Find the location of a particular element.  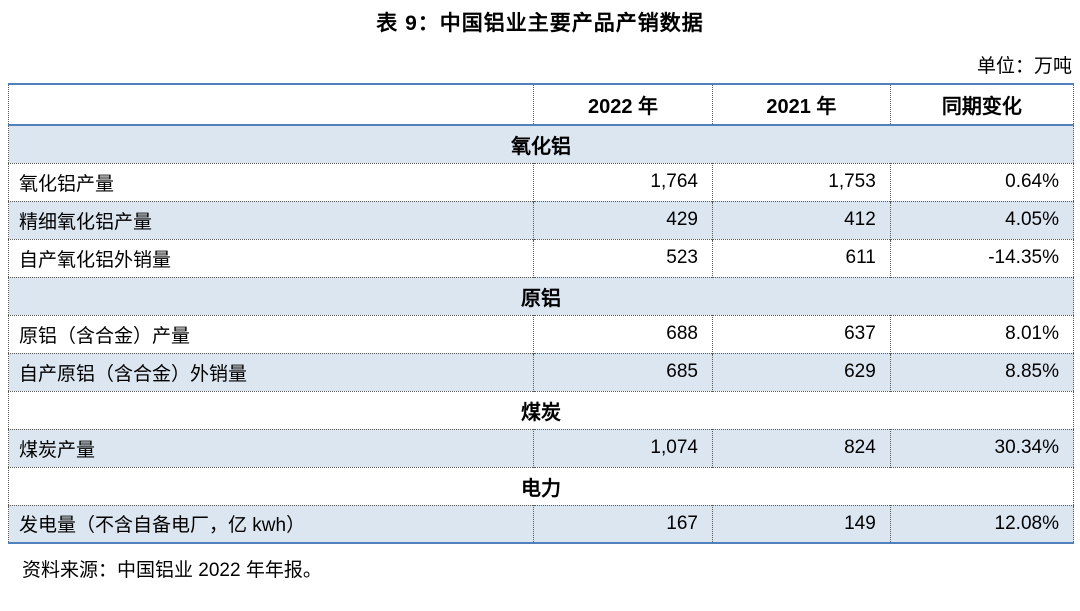

value-2021-cell: 1,753 is located at coordinates (801, 182).